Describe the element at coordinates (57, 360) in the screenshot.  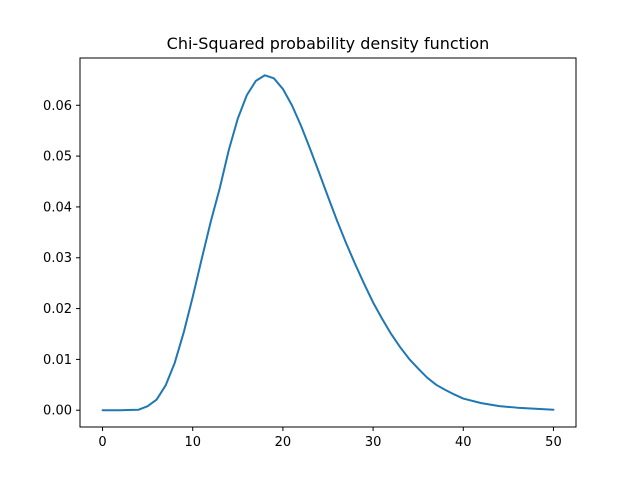
I see `y-tick-label: 0.01` at that location.